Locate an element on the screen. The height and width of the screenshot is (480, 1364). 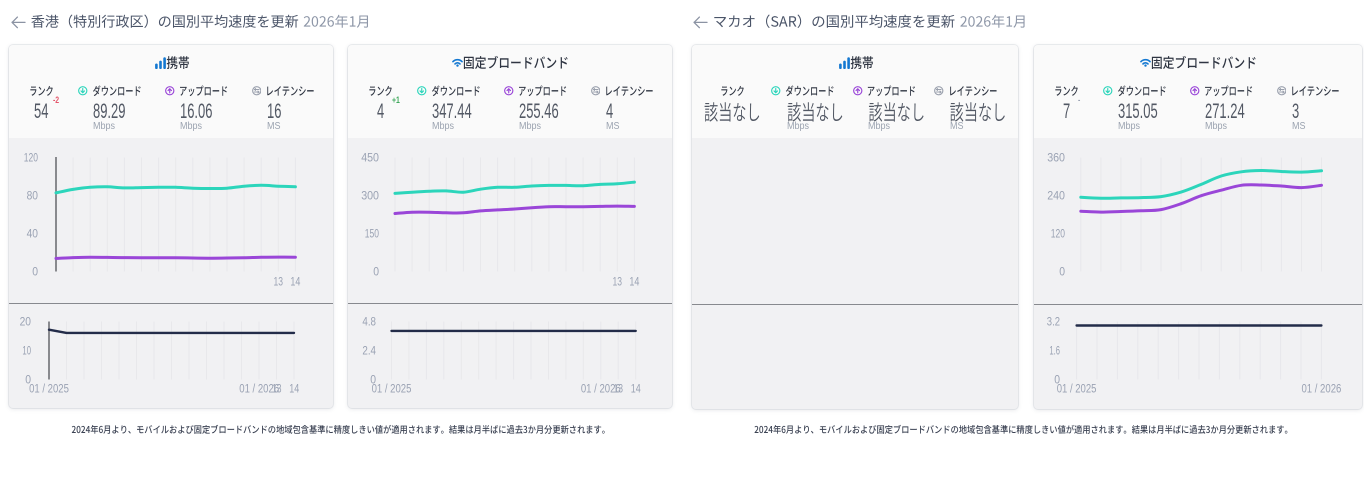
svg-text: 360 is located at coordinates (1056, 158).